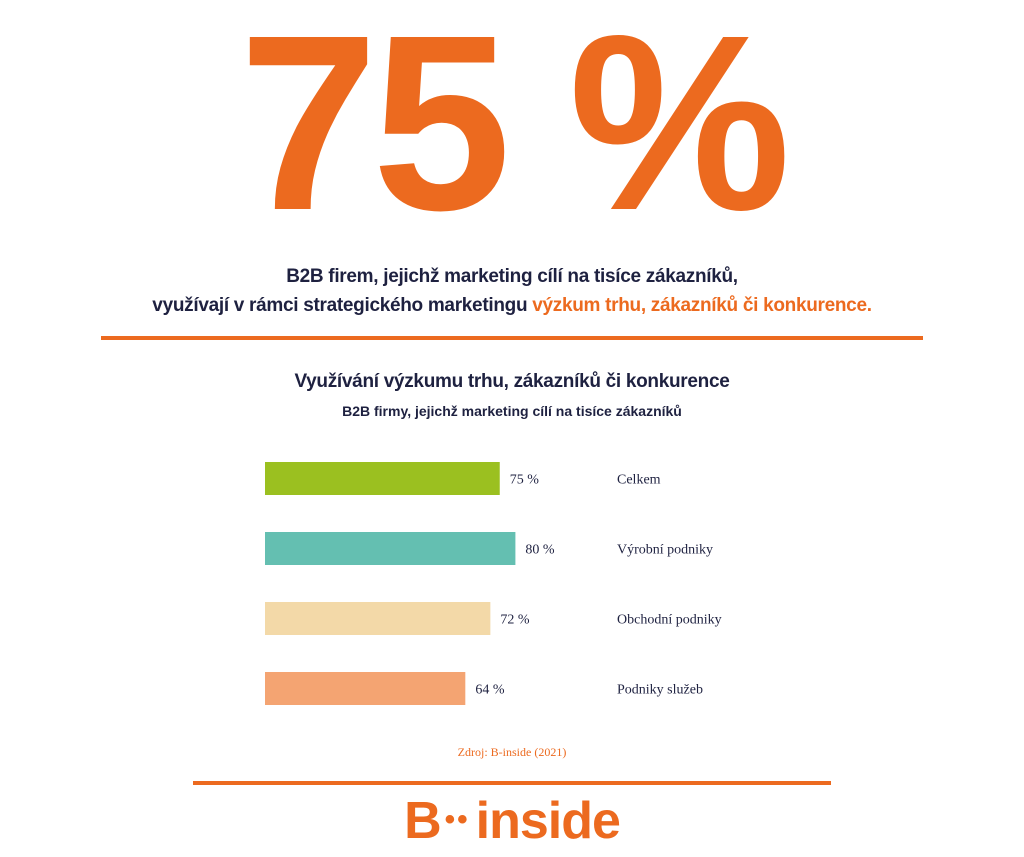  What do you see at coordinates (669, 620) in the screenshot?
I see `bar-category-label-3: Obchodní podniky` at bounding box center [669, 620].